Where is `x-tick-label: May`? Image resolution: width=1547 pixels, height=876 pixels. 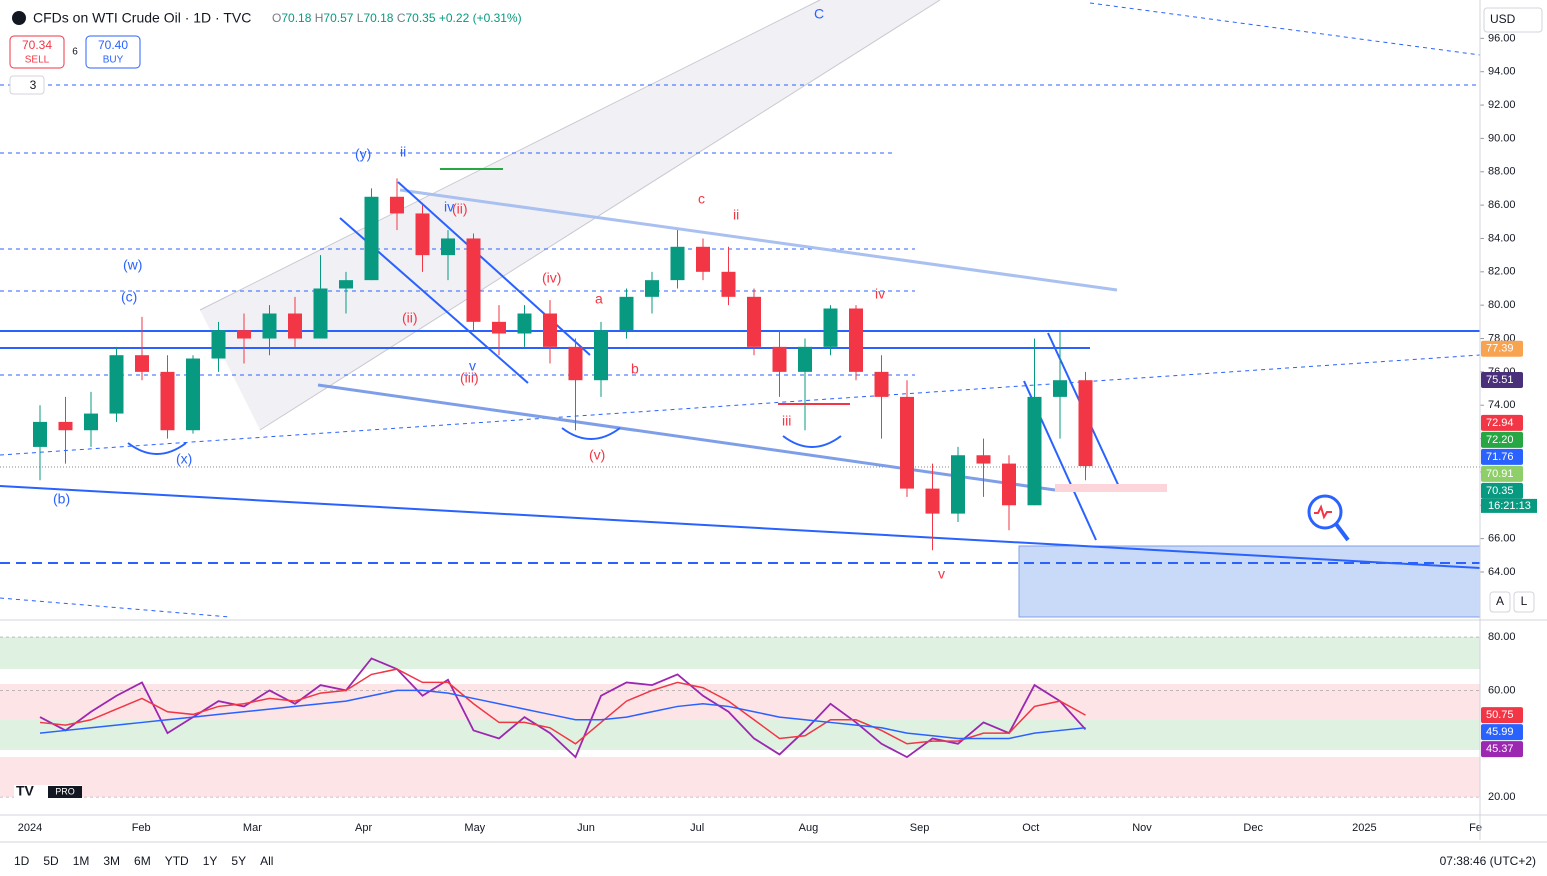 x-tick-label: May is located at coordinates (474, 828).